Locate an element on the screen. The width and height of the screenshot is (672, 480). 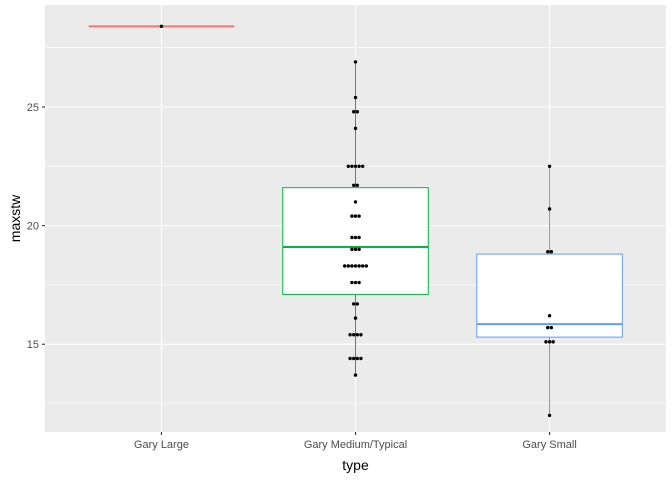
x-axis-title: type is located at coordinates (355, 465).